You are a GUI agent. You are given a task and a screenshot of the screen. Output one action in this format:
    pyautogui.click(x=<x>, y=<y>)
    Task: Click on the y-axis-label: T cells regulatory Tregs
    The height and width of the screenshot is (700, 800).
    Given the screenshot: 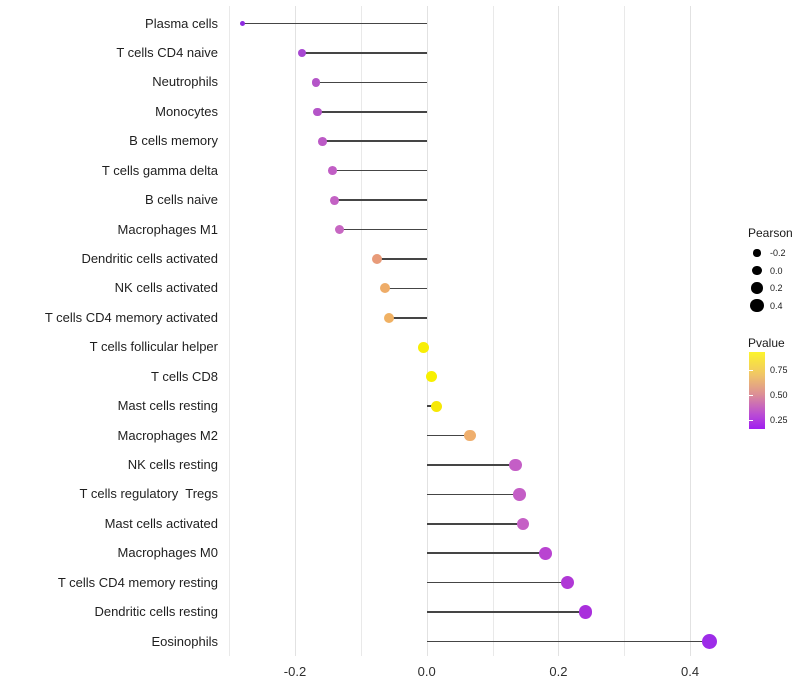 What is the action you would take?
    pyautogui.click(x=148, y=494)
    